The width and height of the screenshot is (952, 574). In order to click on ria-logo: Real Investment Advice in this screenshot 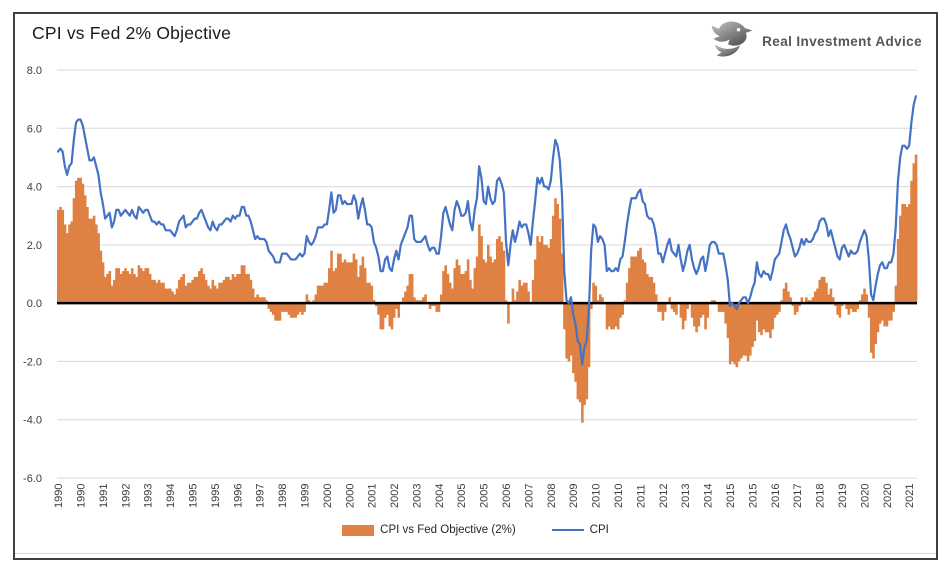, I will do `click(812, 41)`.